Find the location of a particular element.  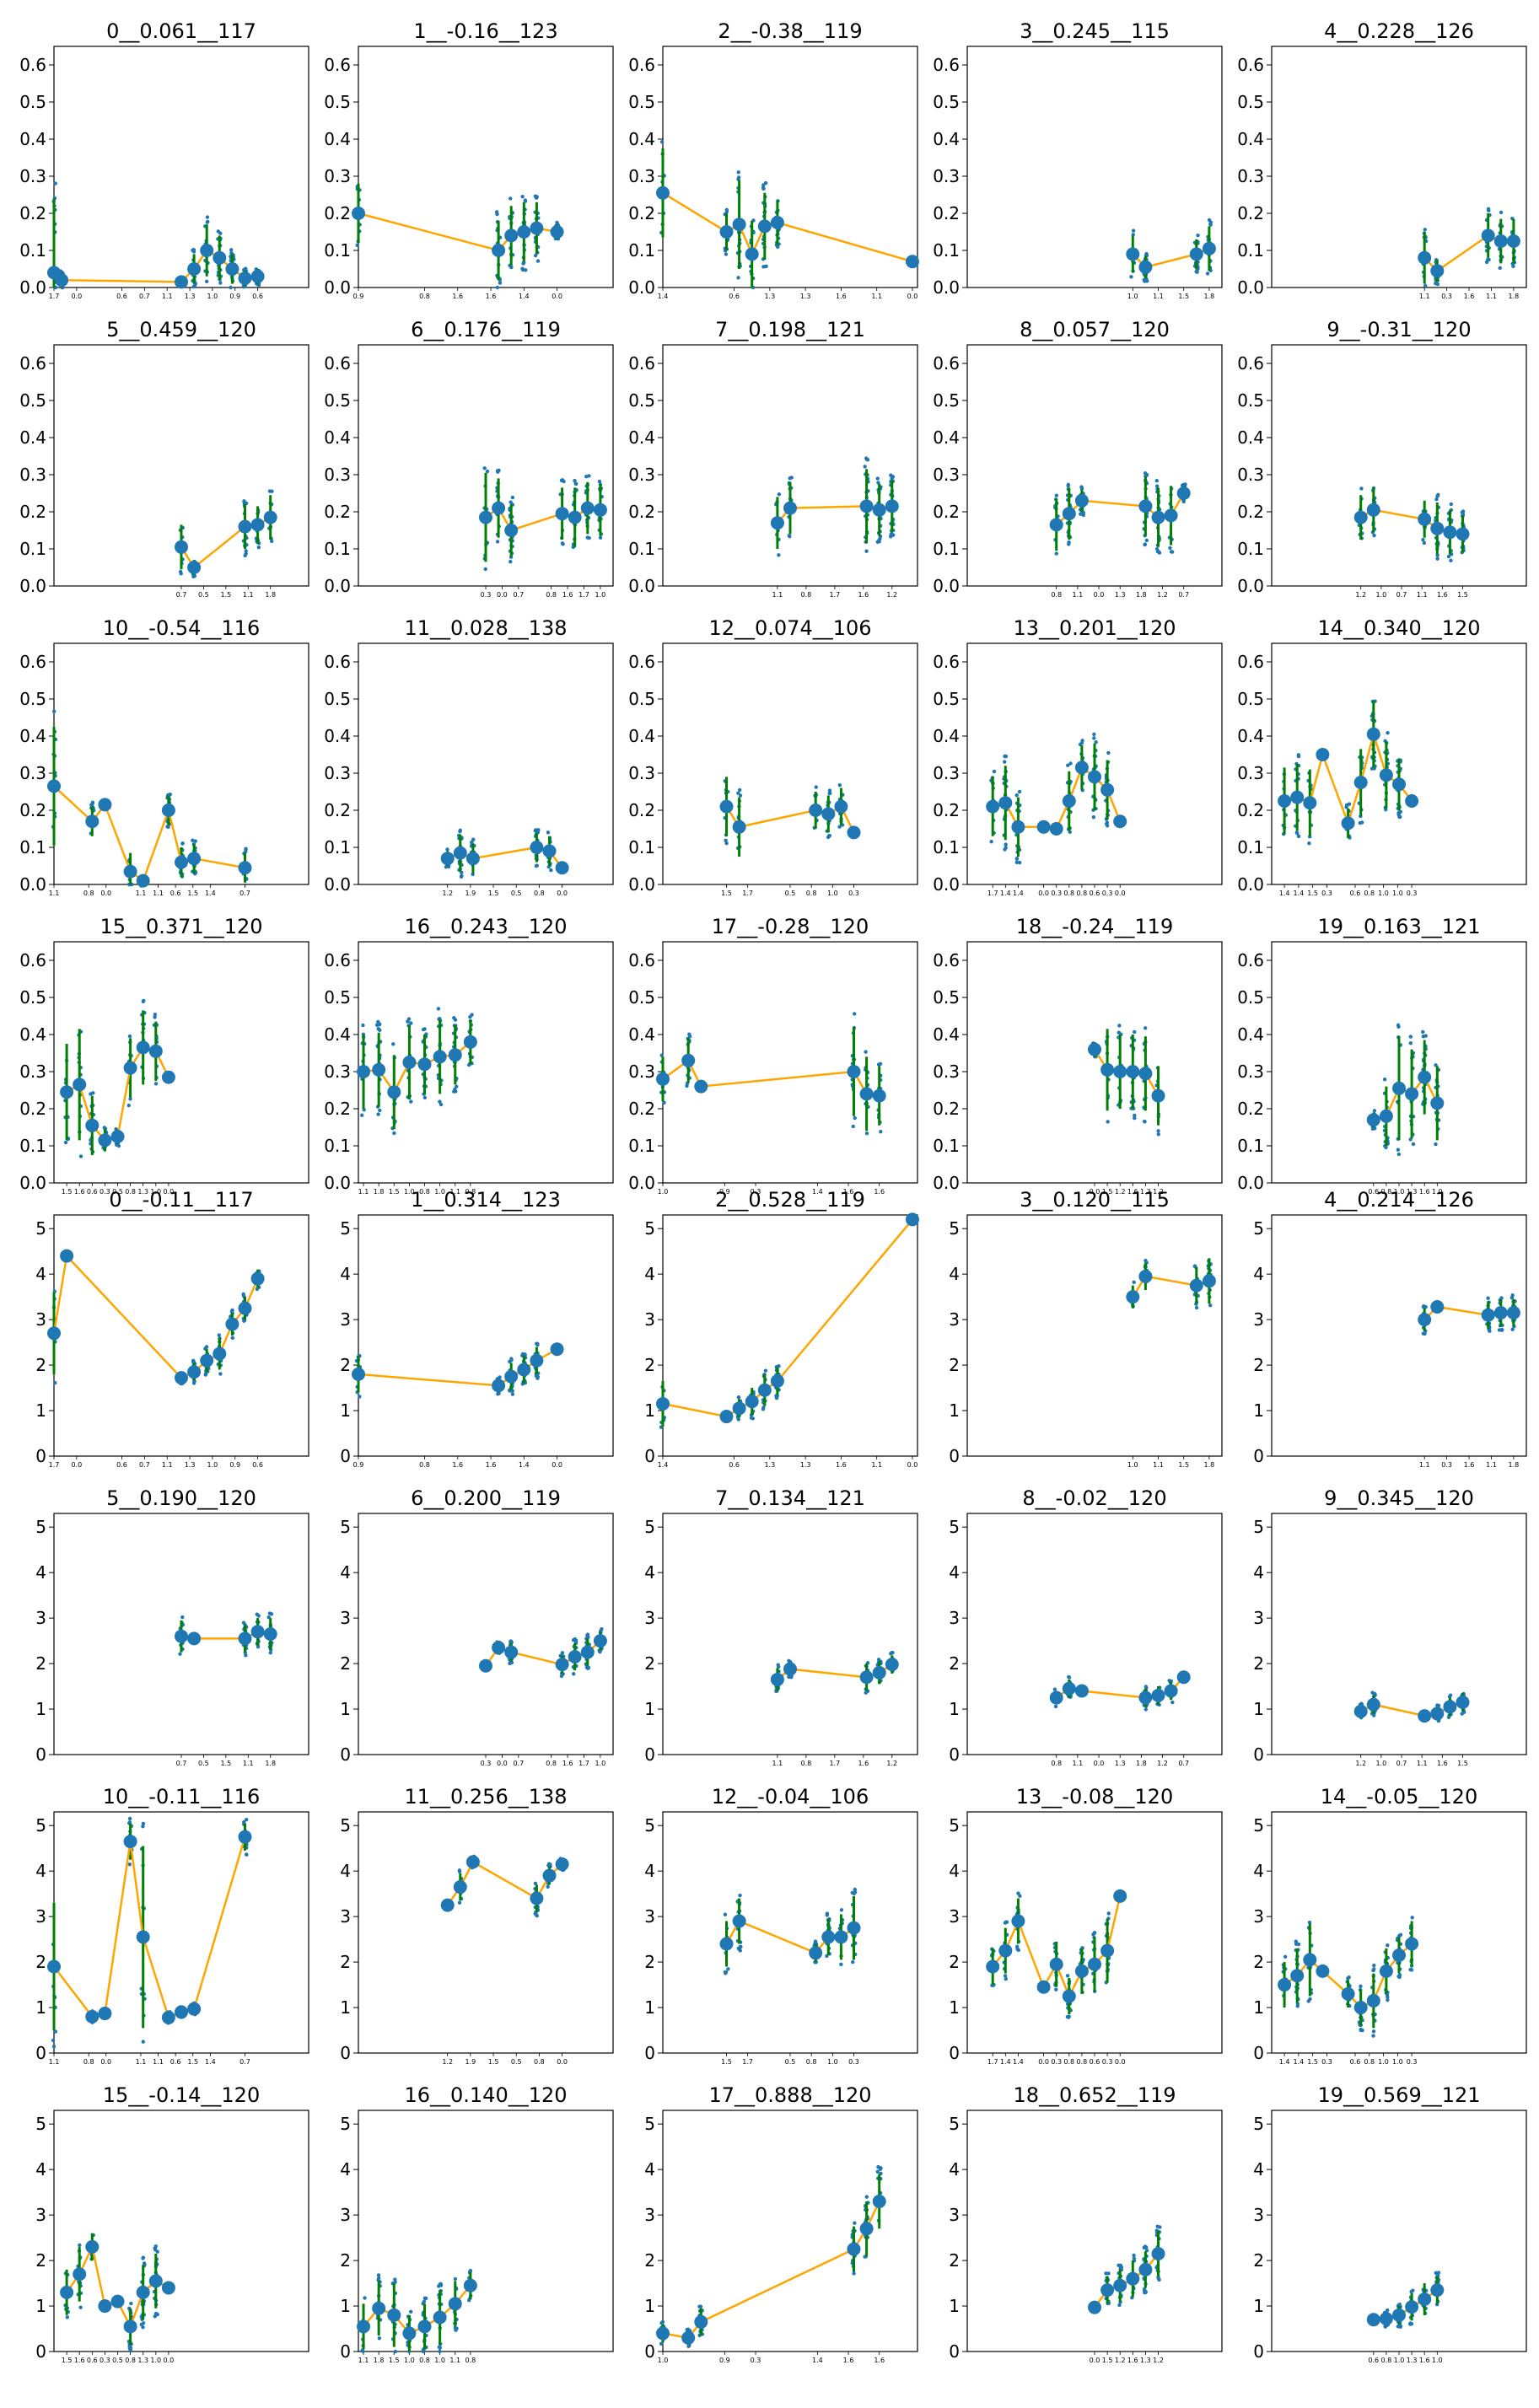

x-tick-label: 1.5 is located at coordinates (226, 595).